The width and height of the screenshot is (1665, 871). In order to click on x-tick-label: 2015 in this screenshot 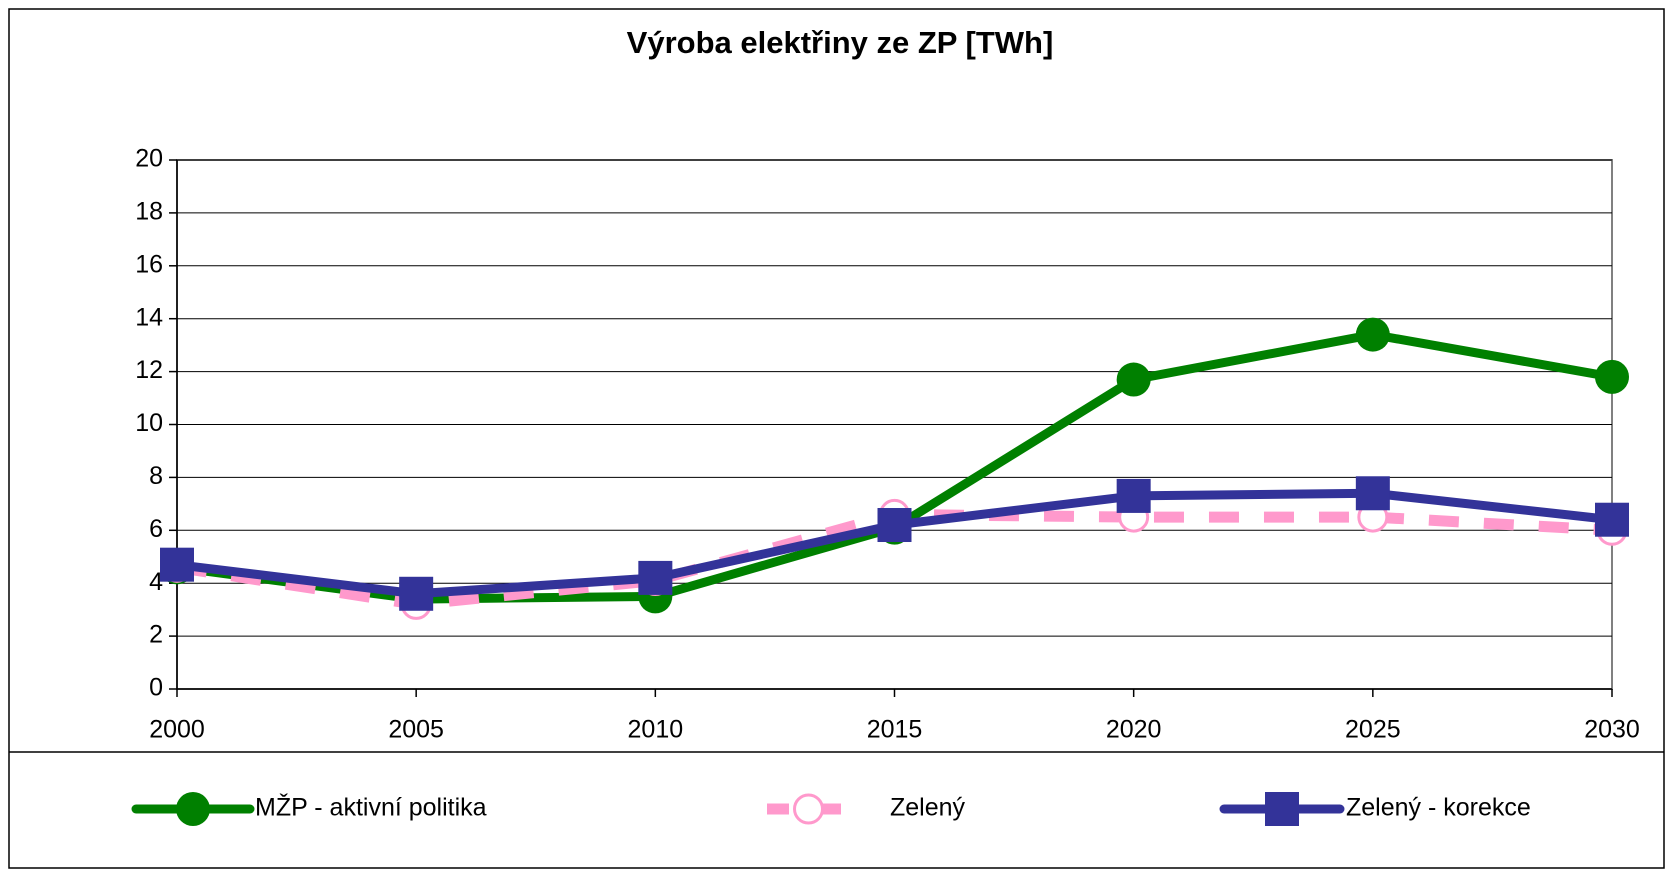, I will do `click(895, 730)`.